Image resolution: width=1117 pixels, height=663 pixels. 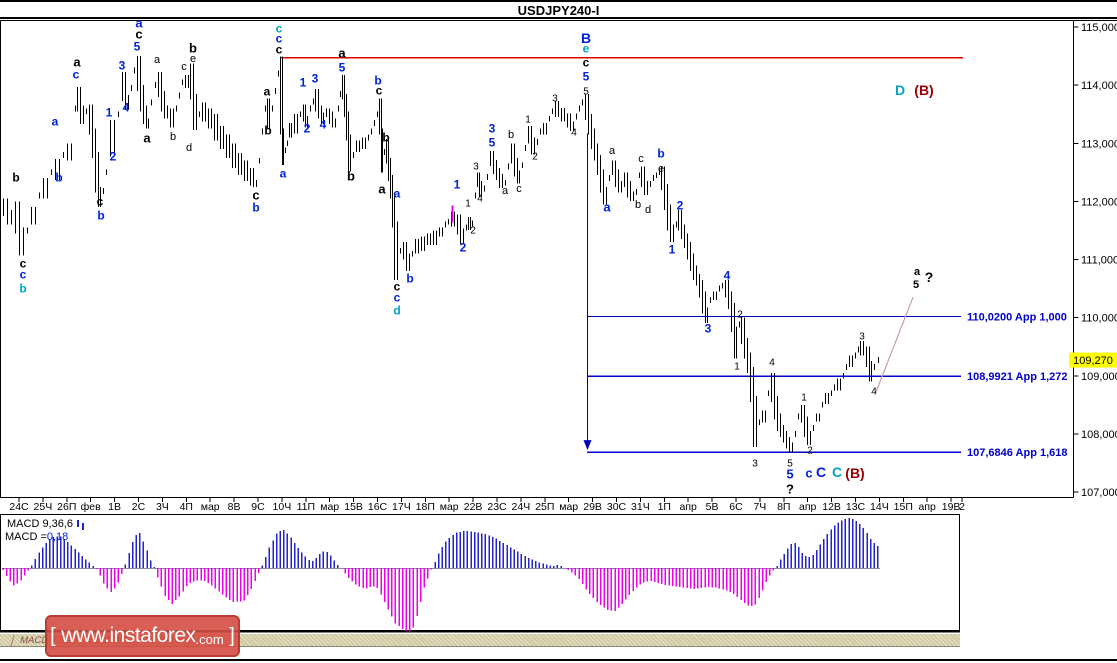 What do you see at coordinates (91, 507) in the screenshot?
I see `svg-text: фев` at bounding box center [91, 507].